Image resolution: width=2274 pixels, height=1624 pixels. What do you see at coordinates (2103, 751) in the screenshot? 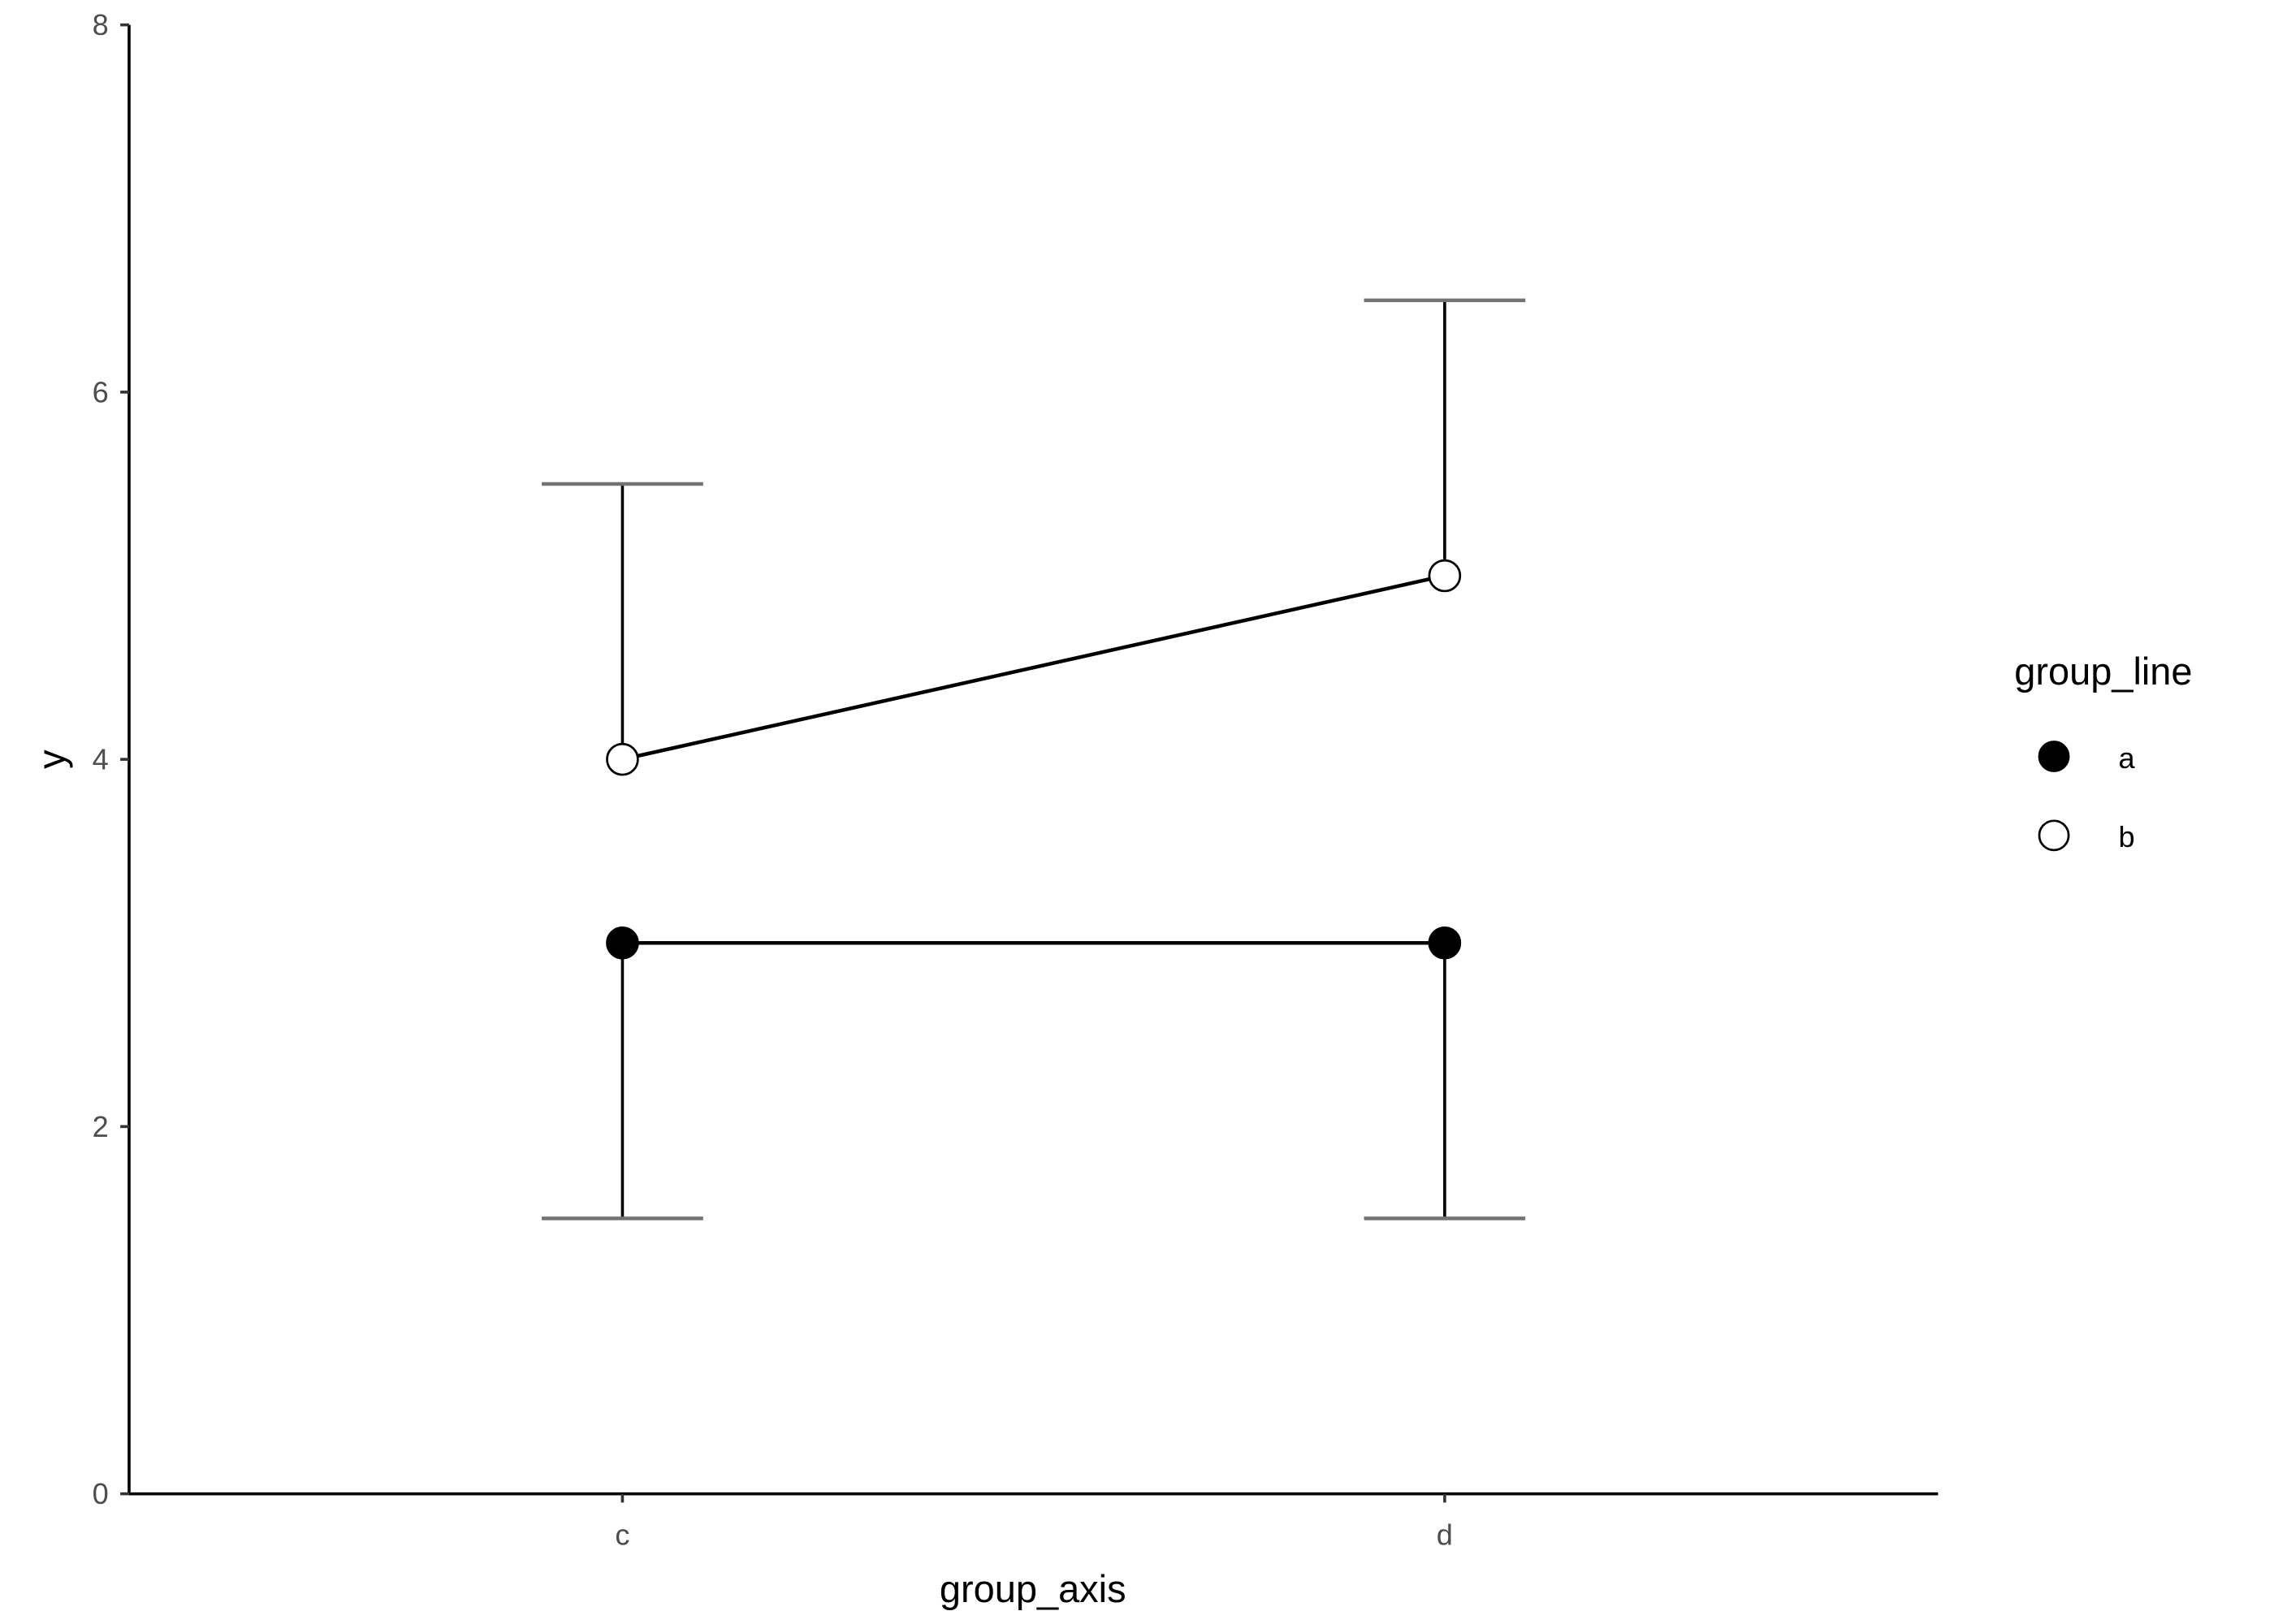
I see `legend: group_line a b` at bounding box center [2103, 751].